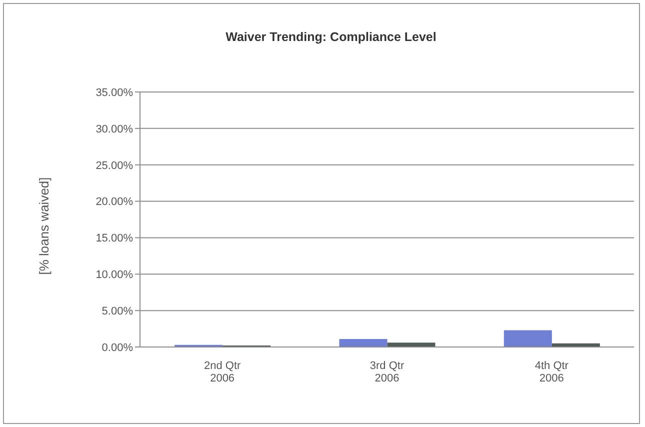 The height and width of the screenshot is (427, 645). I want to click on x-tick-label: 3rd Qtr 2006, so click(387, 372).